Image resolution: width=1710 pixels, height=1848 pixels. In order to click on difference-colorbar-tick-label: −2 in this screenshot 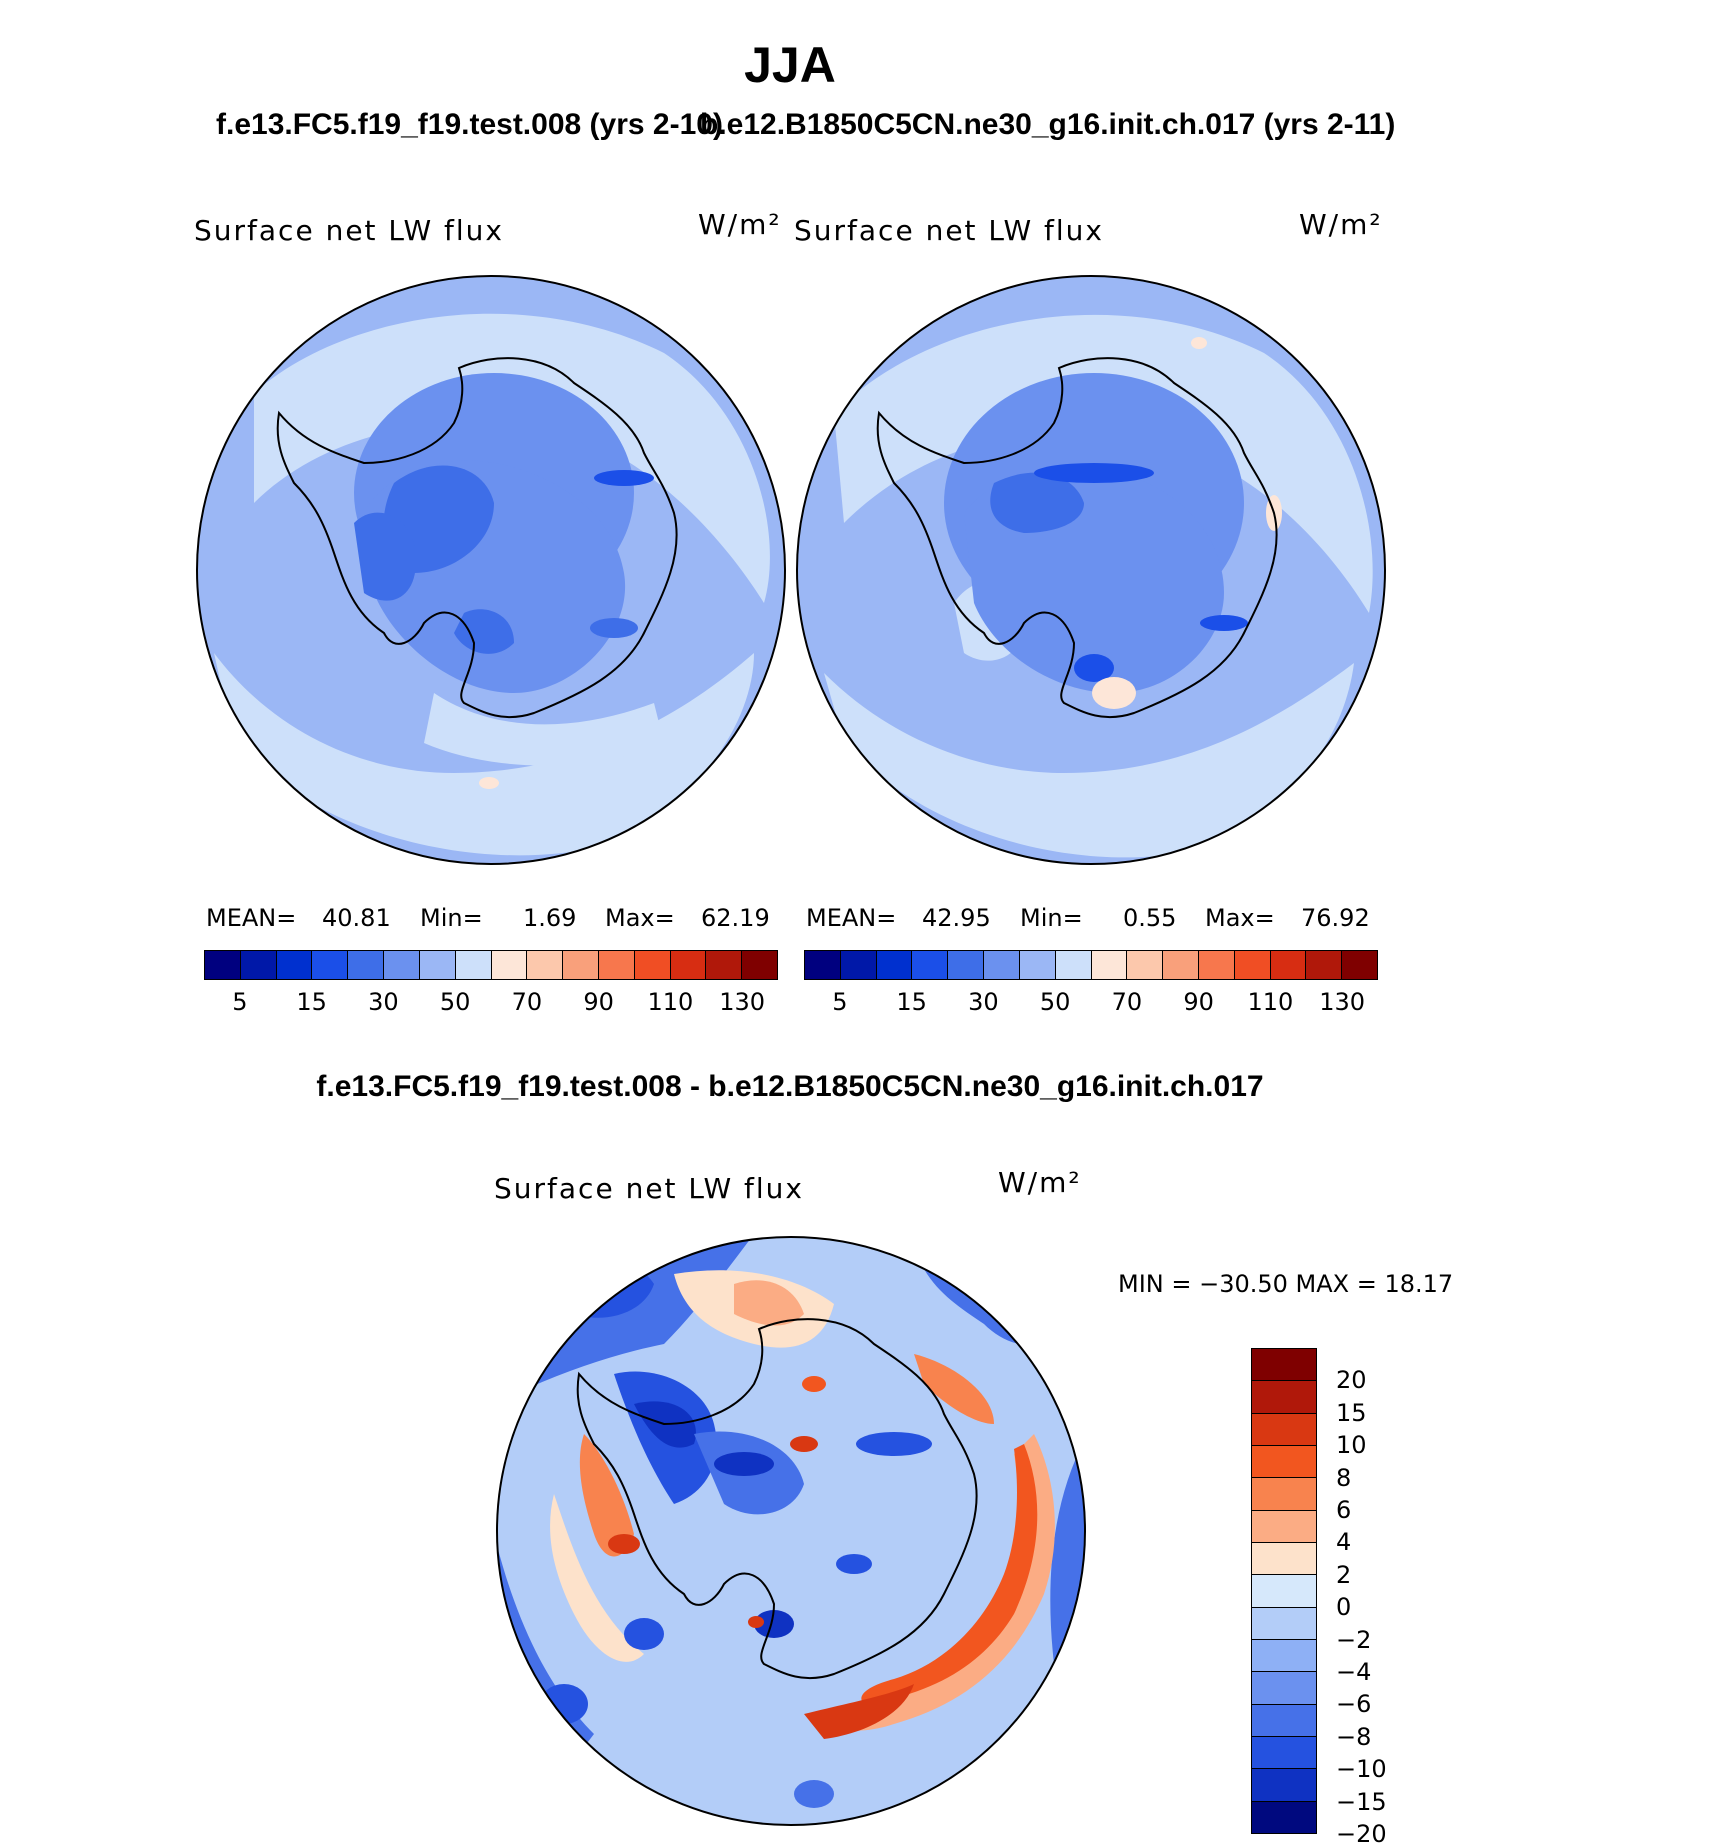, I will do `click(1354, 1639)`.